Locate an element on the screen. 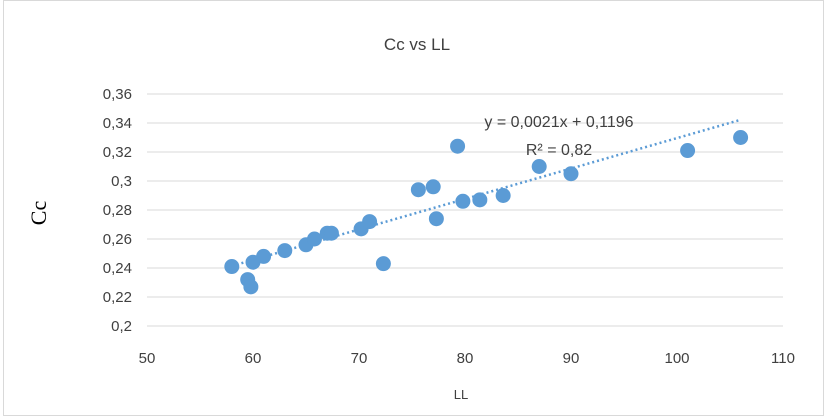  r-squared-label: R² = 0,82 is located at coordinates (559, 150).